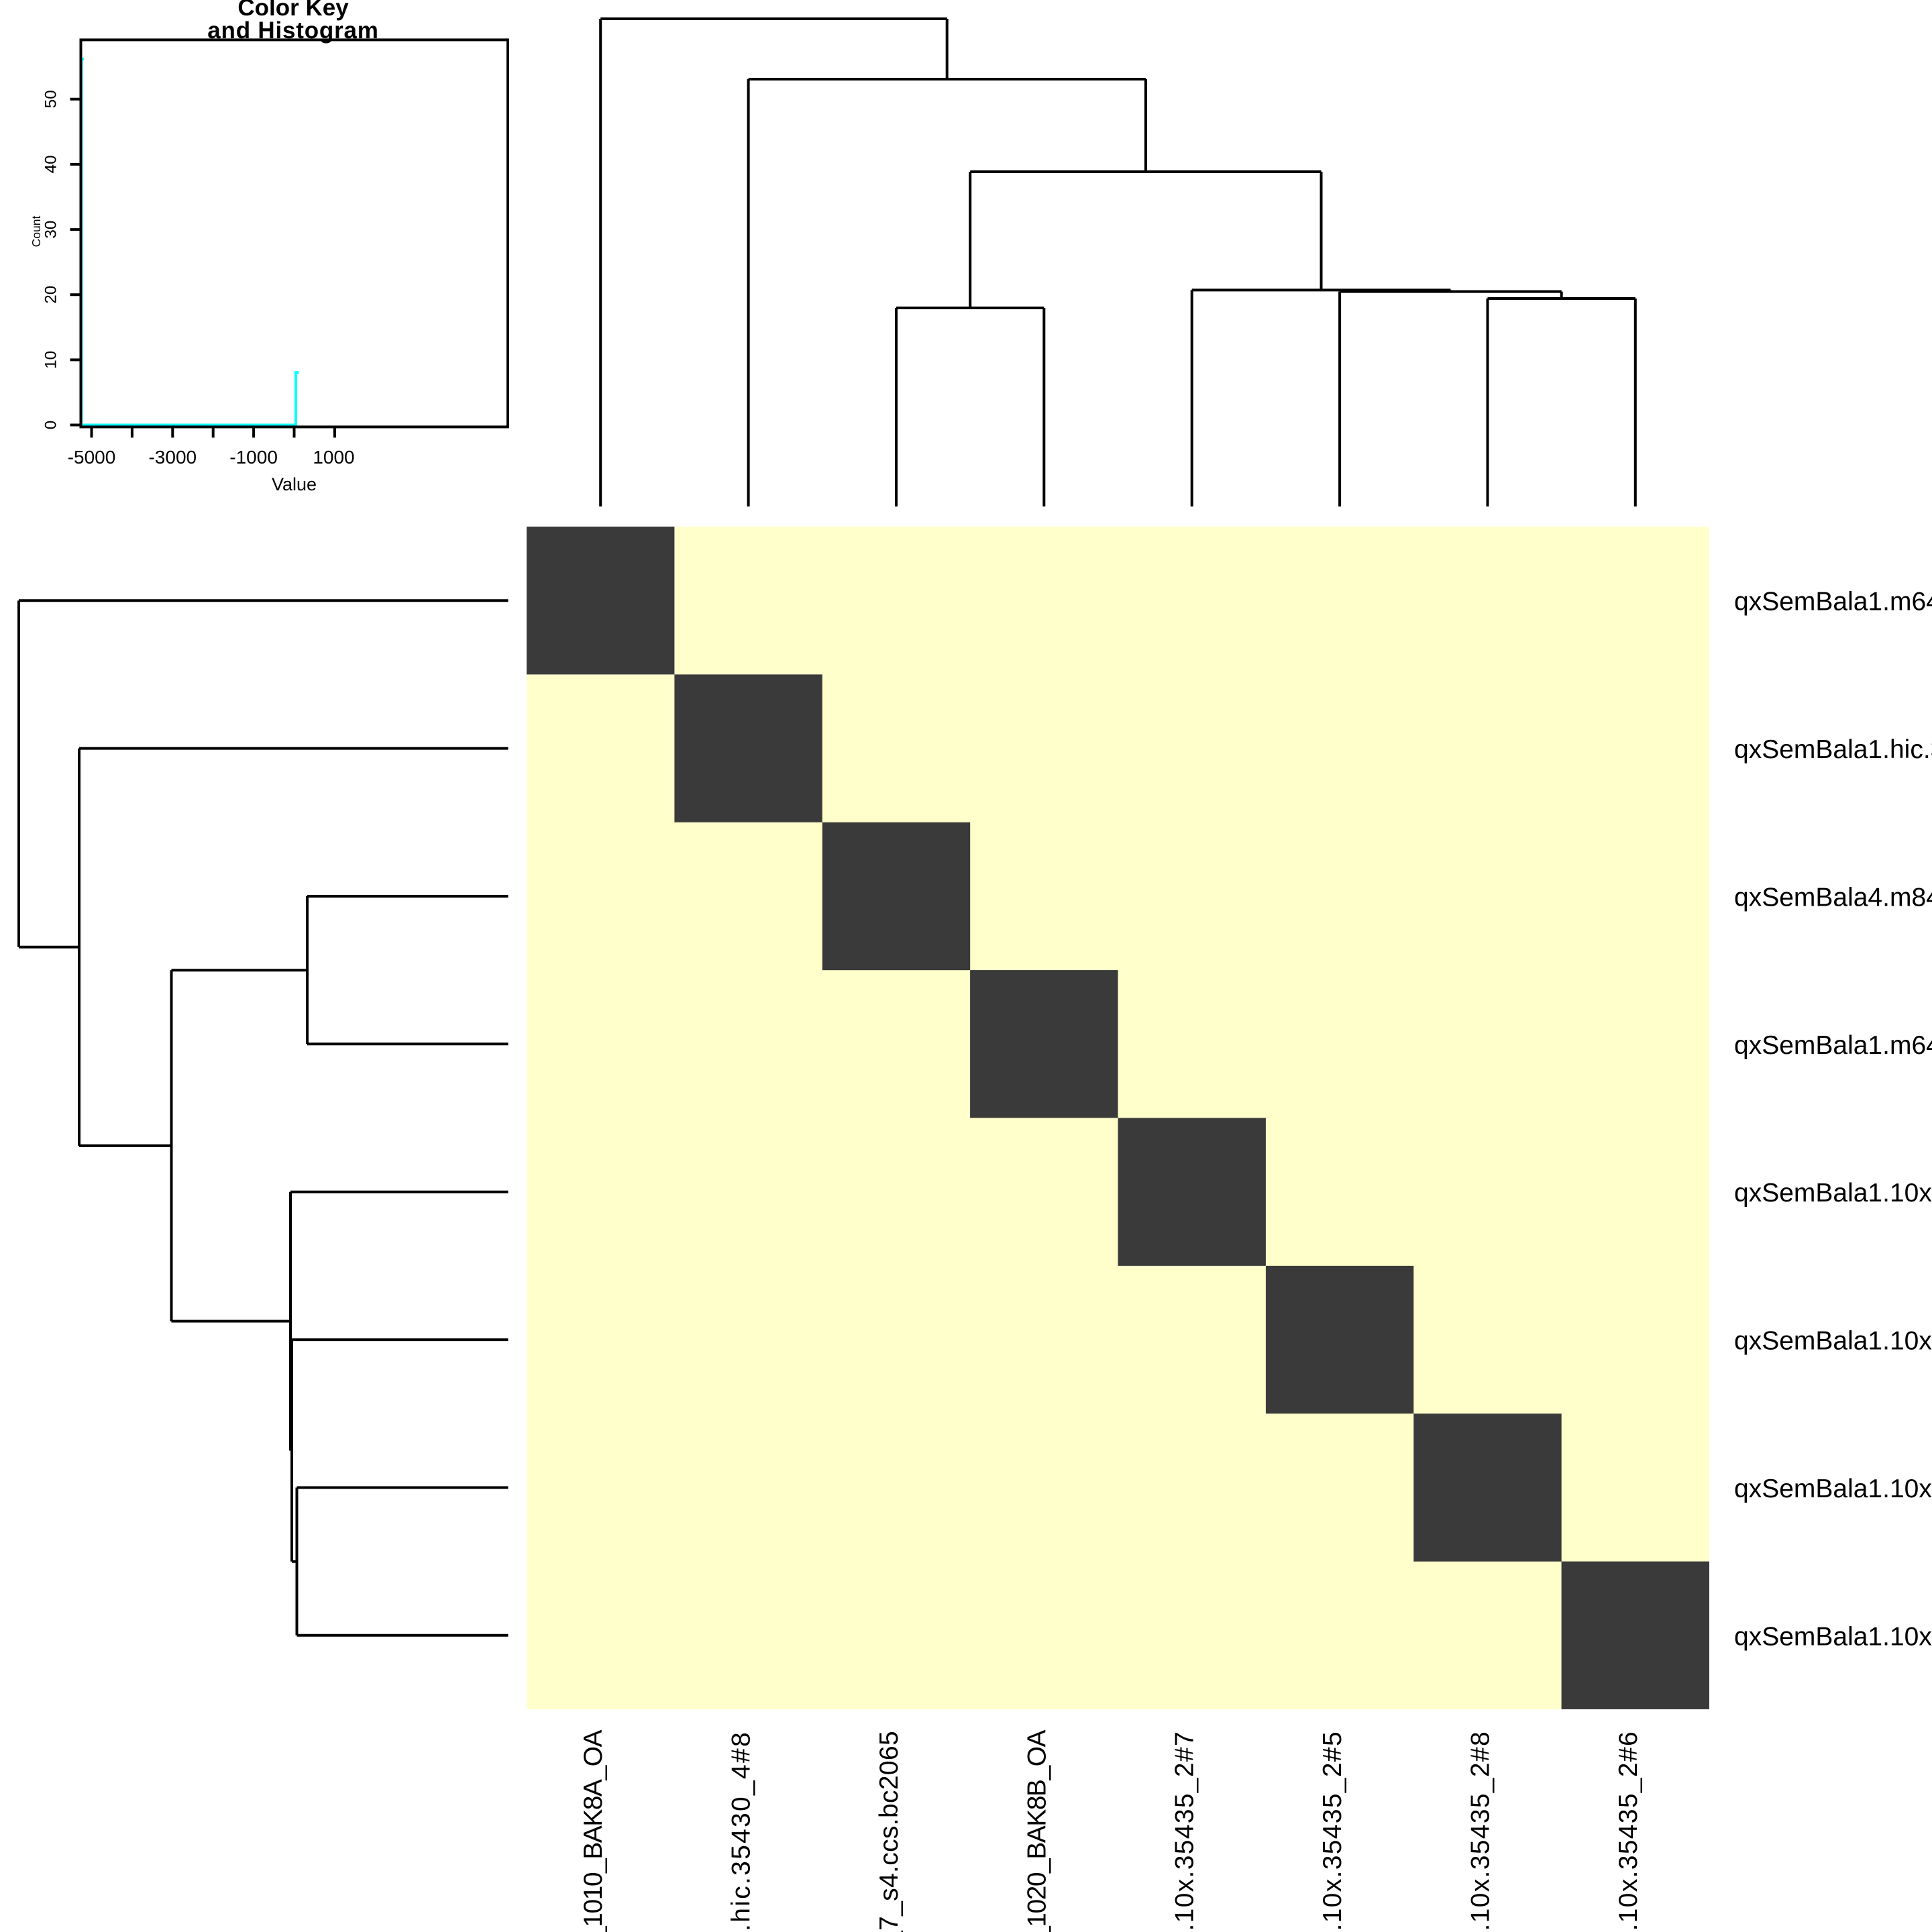 Image resolution: width=1932 pixels, height=1932 pixels. What do you see at coordinates (92, 457) in the screenshot?
I see `svg-text: -5000` at bounding box center [92, 457].